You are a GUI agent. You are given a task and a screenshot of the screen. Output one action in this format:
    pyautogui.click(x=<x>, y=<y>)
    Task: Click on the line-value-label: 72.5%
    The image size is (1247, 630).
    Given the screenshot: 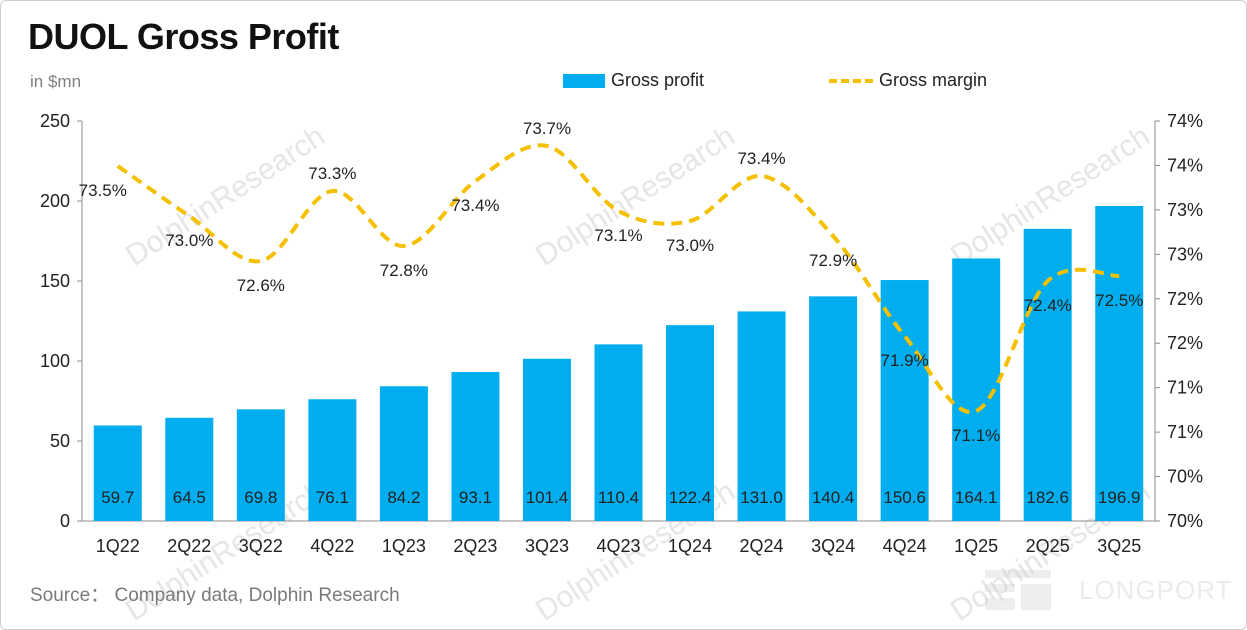 What is the action you would take?
    pyautogui.click(x=1119, y=300)
    